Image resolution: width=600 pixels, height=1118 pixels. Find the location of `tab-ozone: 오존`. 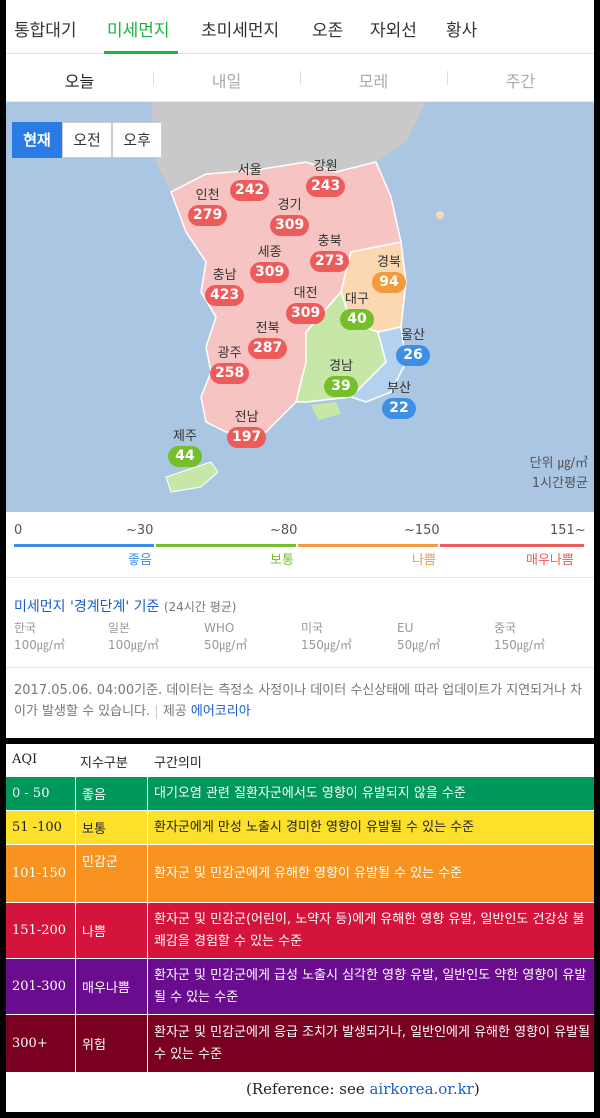

tab-ozone: 오존 is located at coordinates (328, 31).